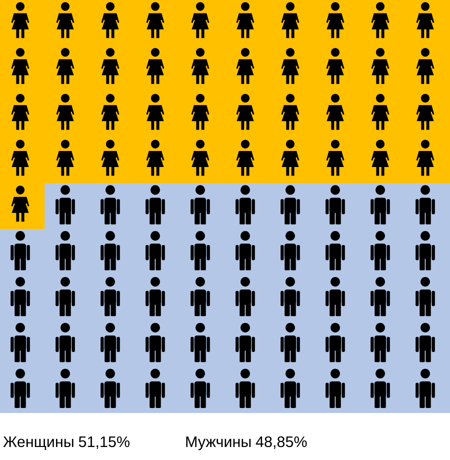 The height and width of the screenshot is (460, 450). What do you see at coordinates (218, 443) in the screenshot?
I see `category-label: Мужчины` at bounding box center [218, 443].